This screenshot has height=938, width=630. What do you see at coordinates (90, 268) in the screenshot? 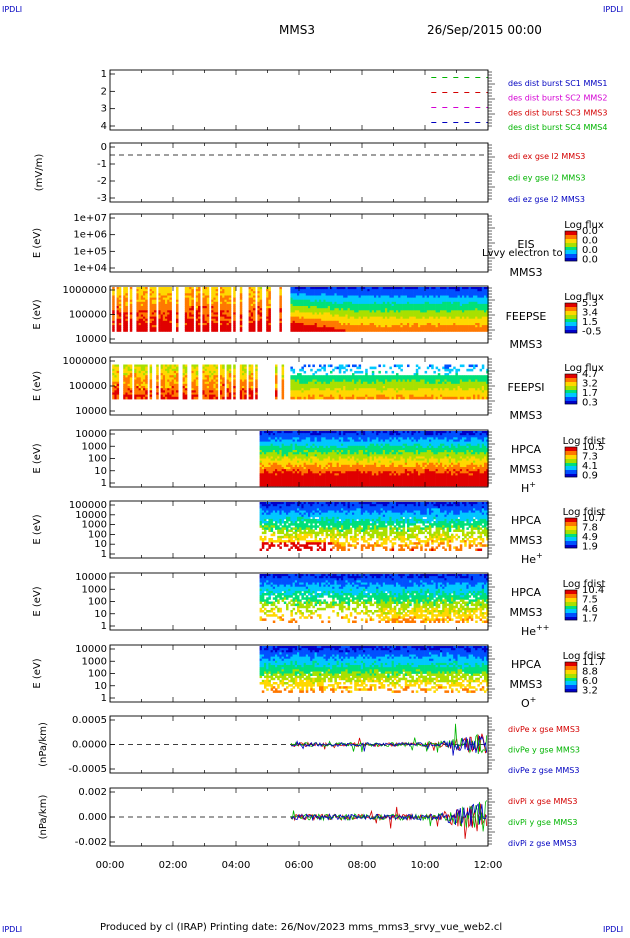
I see `y-tick-label: 1e+04` at bounding box center [90, 268].